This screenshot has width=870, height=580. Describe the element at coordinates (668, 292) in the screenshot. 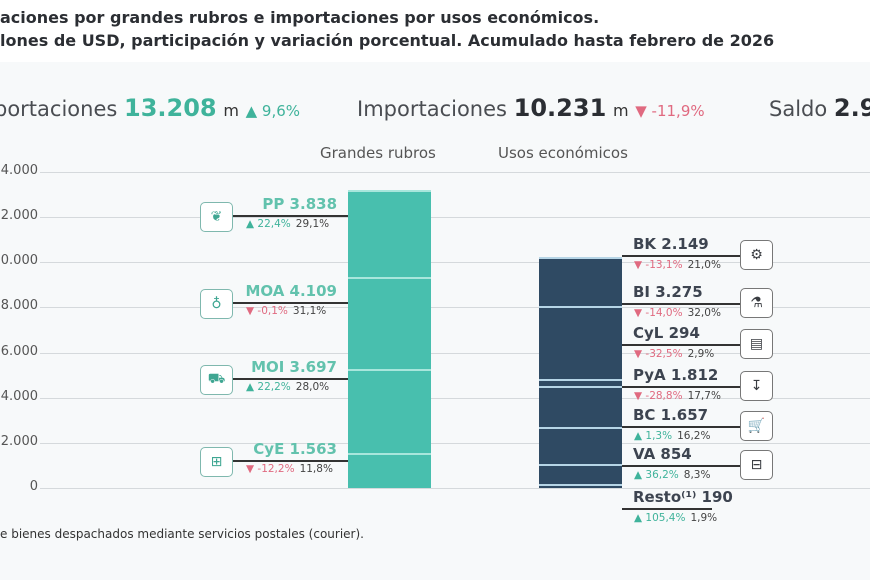

I see `segment-label-BI: BI 3.275` at that location.